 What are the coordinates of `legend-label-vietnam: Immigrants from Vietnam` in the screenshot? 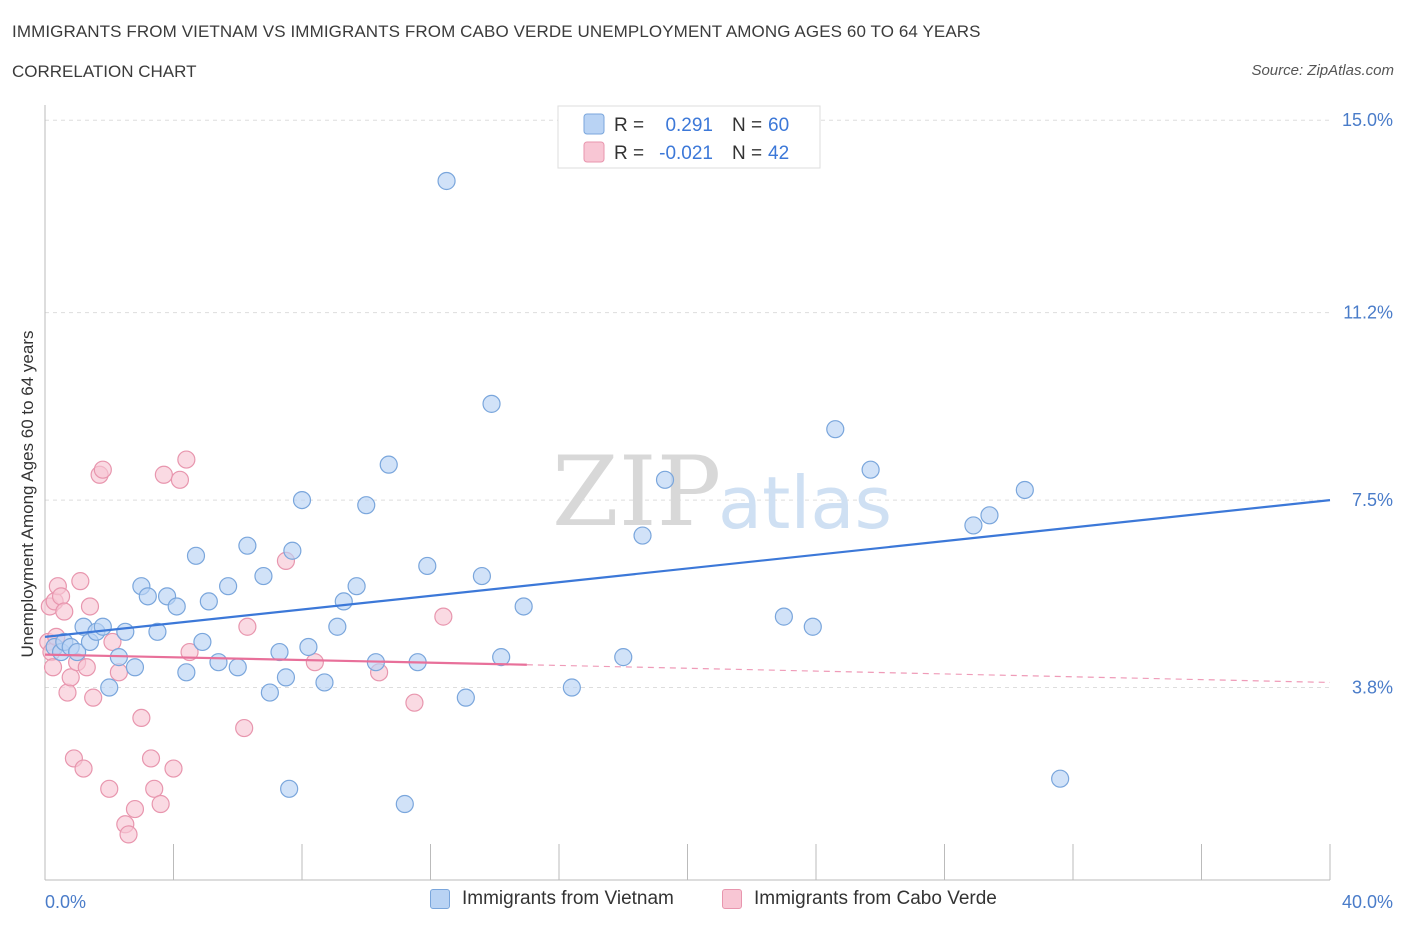 It's located at (568, 898).